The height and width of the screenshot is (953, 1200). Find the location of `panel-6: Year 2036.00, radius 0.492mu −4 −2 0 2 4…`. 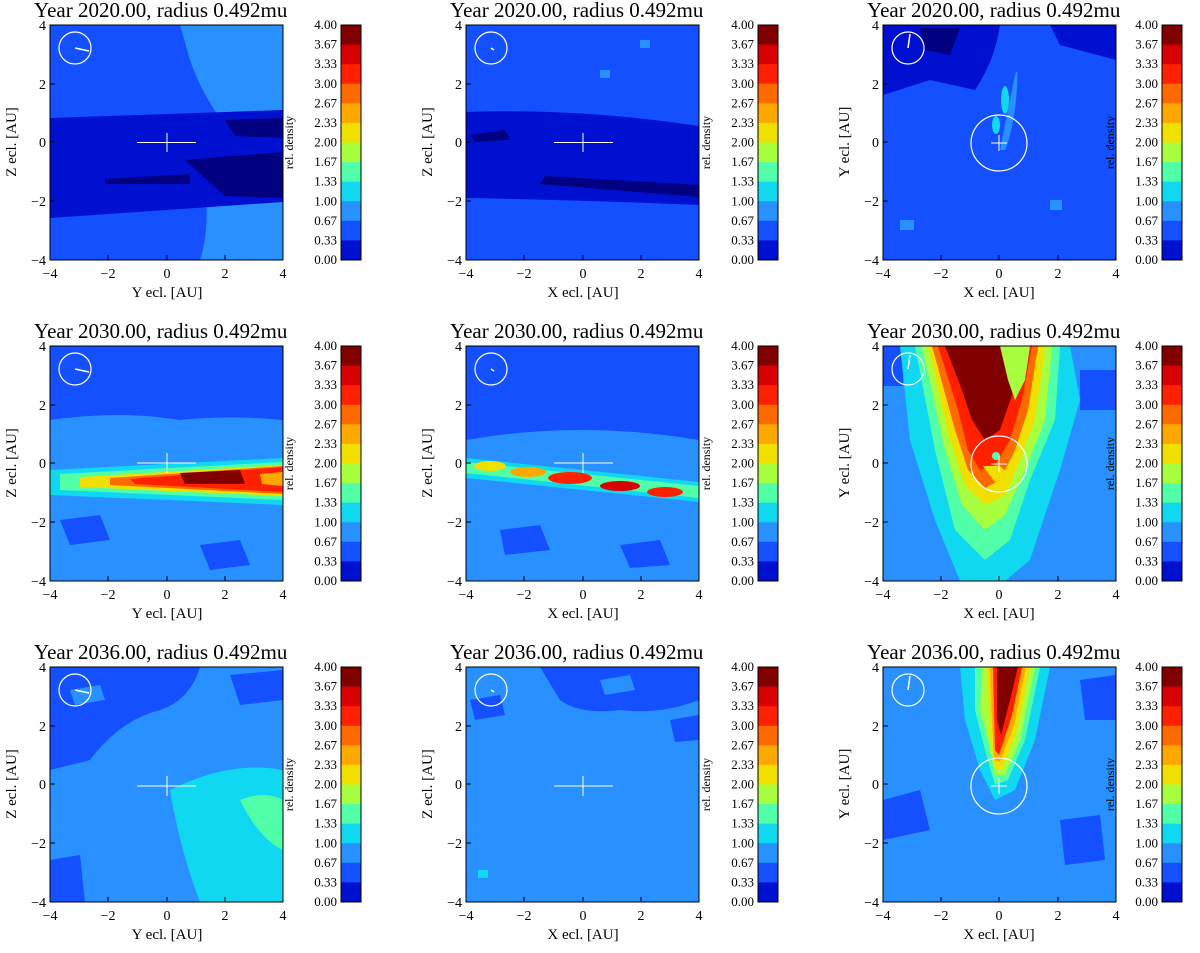

panel-6: Year 2036.00, radius 0.492mu −4 −2 0 2 4… is located at coordinates (146, 791).